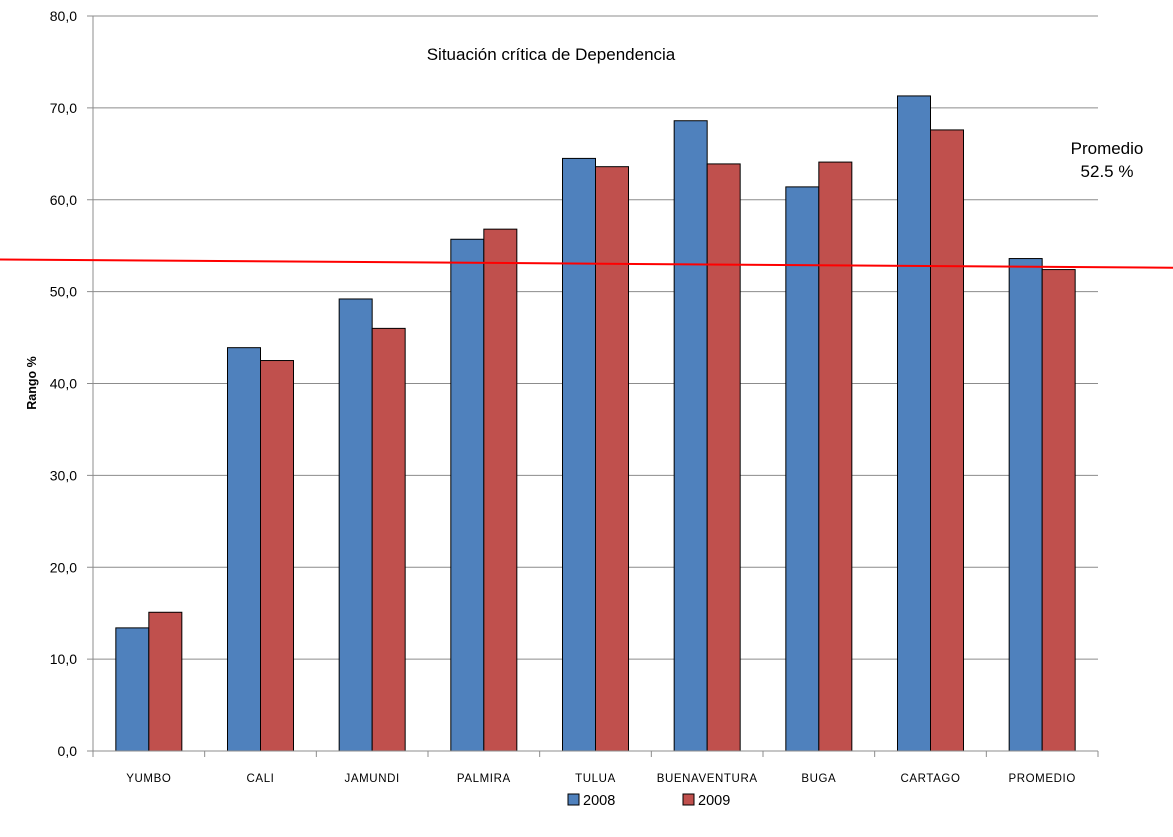 This screenshot has width=1173, height=837. Describe the element at coordinates (1041, 779) in the screenshot. I see `x-category-label: PROMEDIO` at that location.